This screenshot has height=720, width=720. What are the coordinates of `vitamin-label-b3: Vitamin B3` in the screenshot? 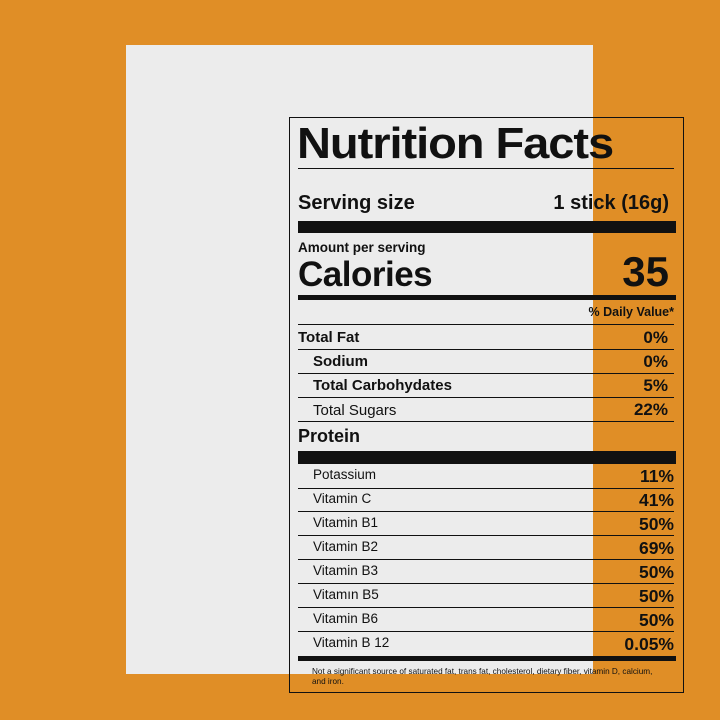 It's located at (346, 570).